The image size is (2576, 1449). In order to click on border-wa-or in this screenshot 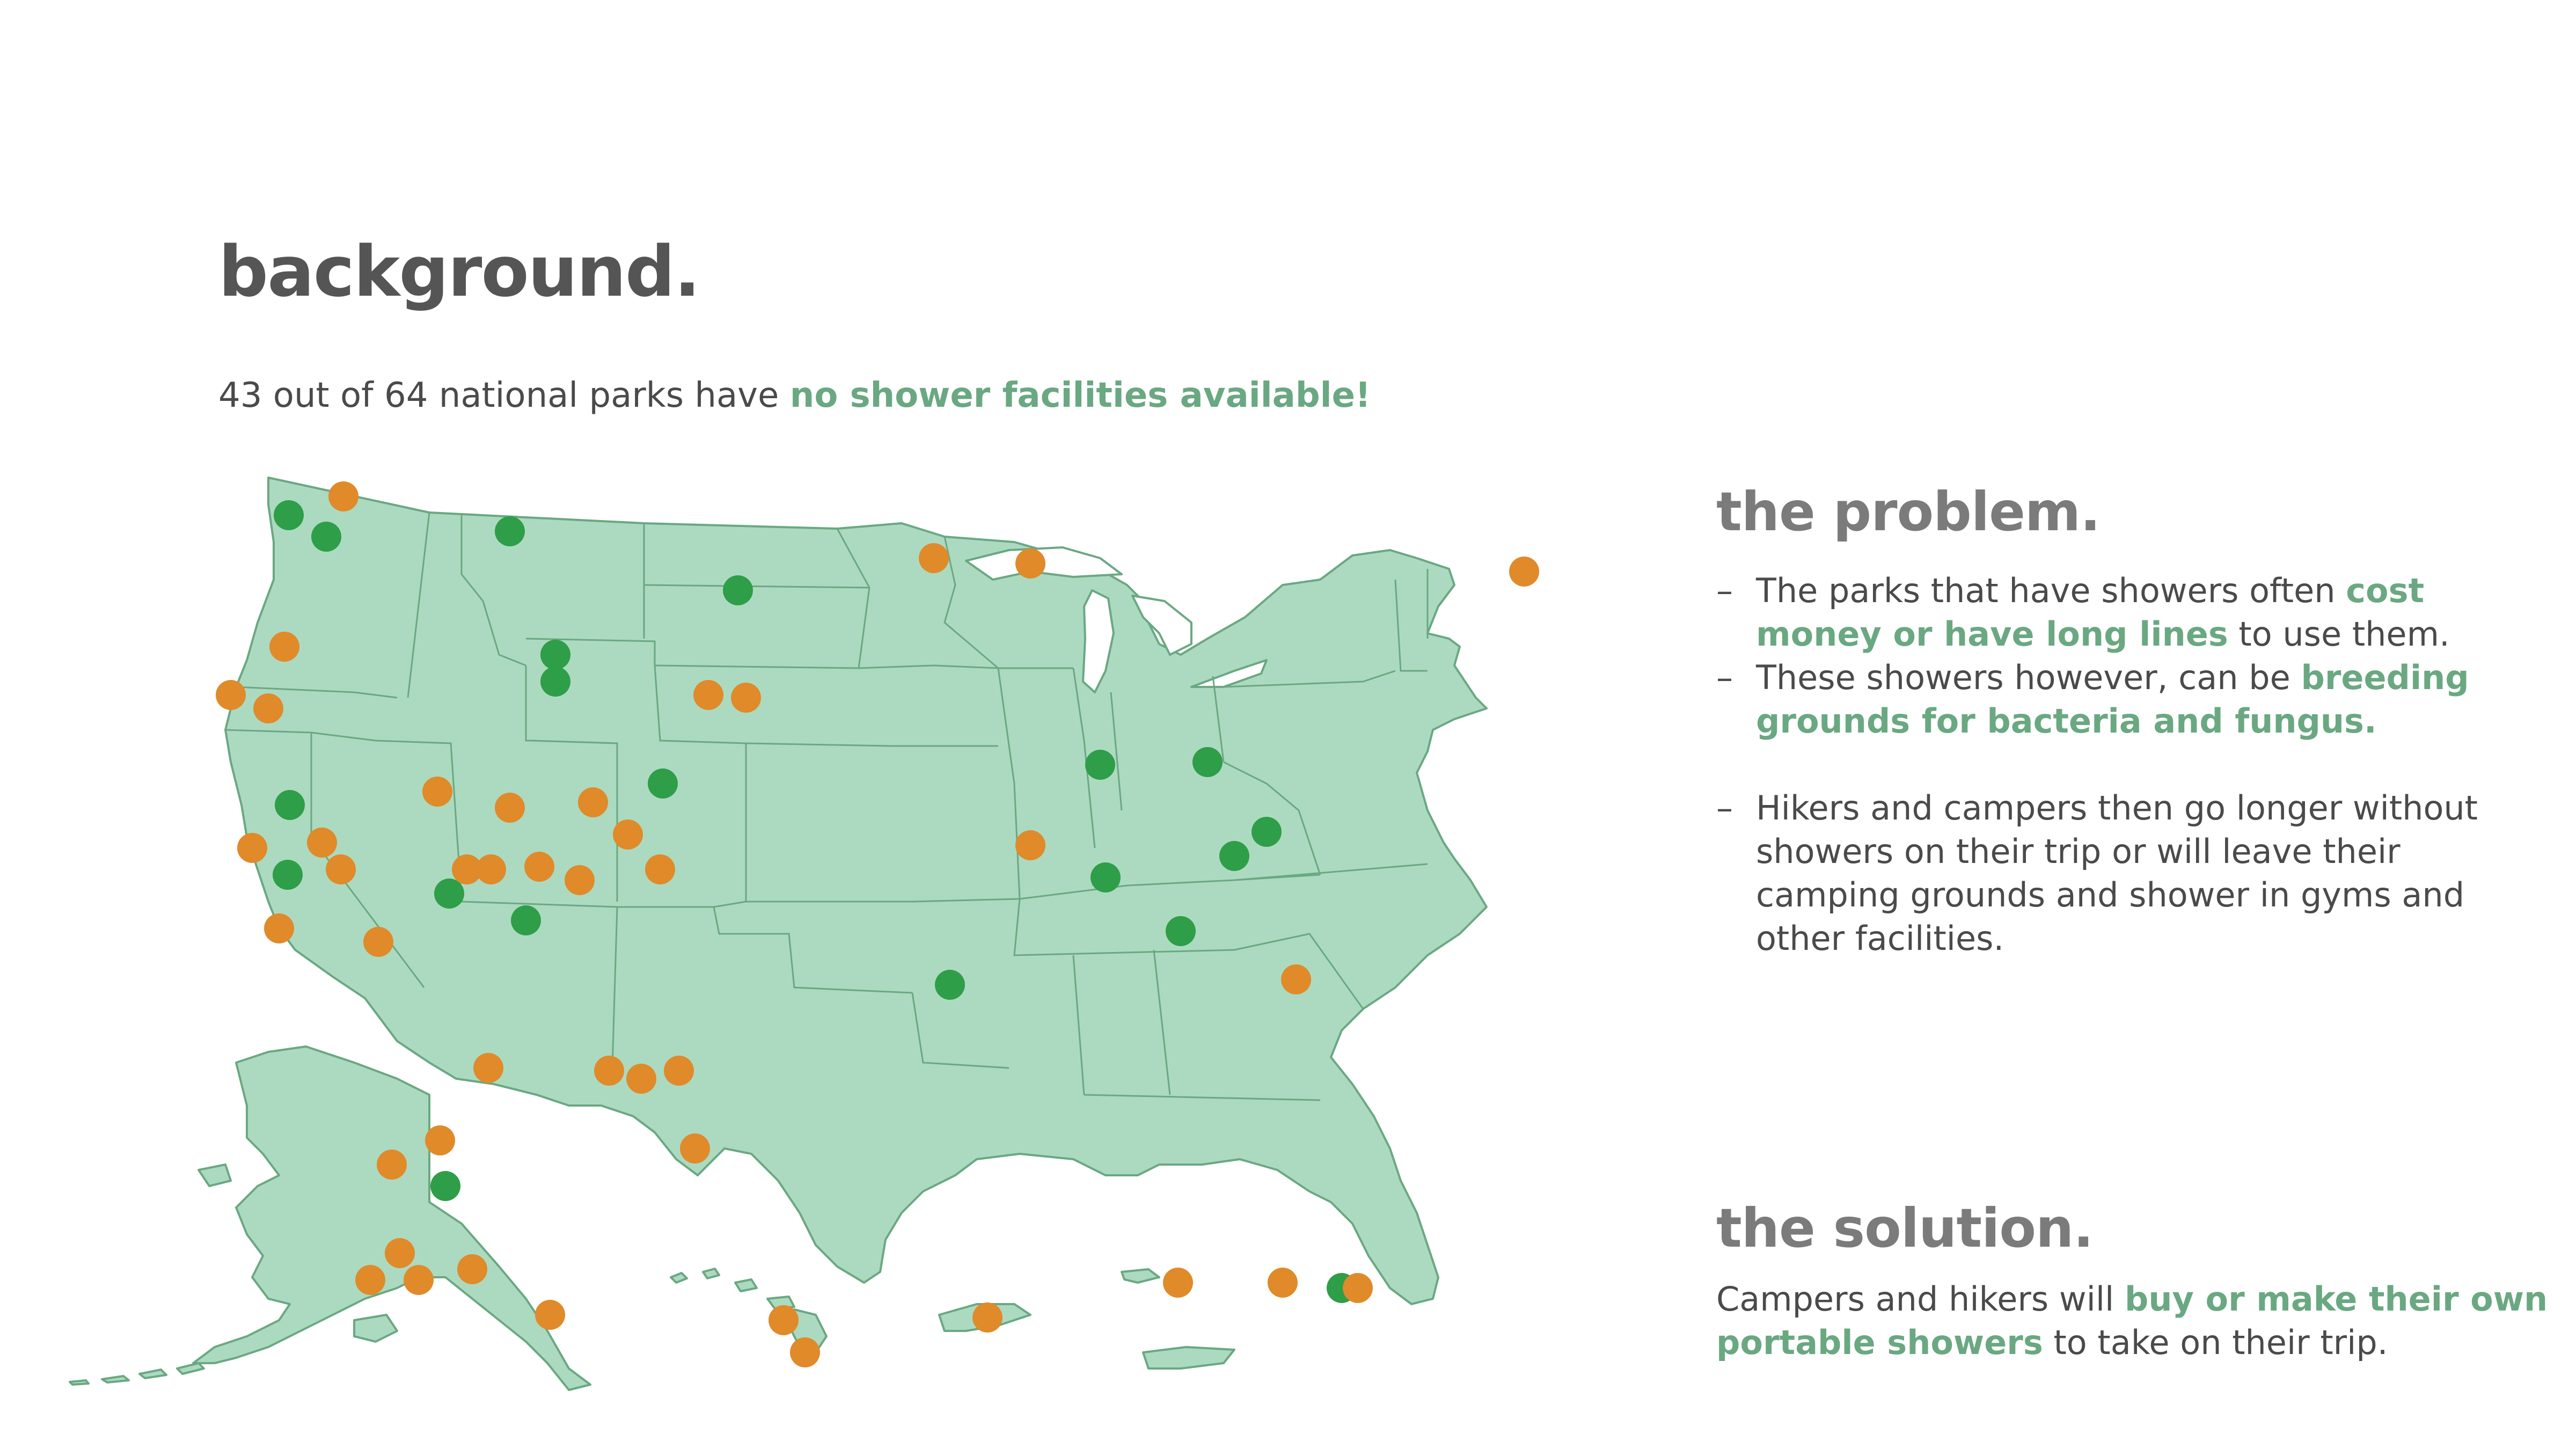, I will do `click(317, 692)`.